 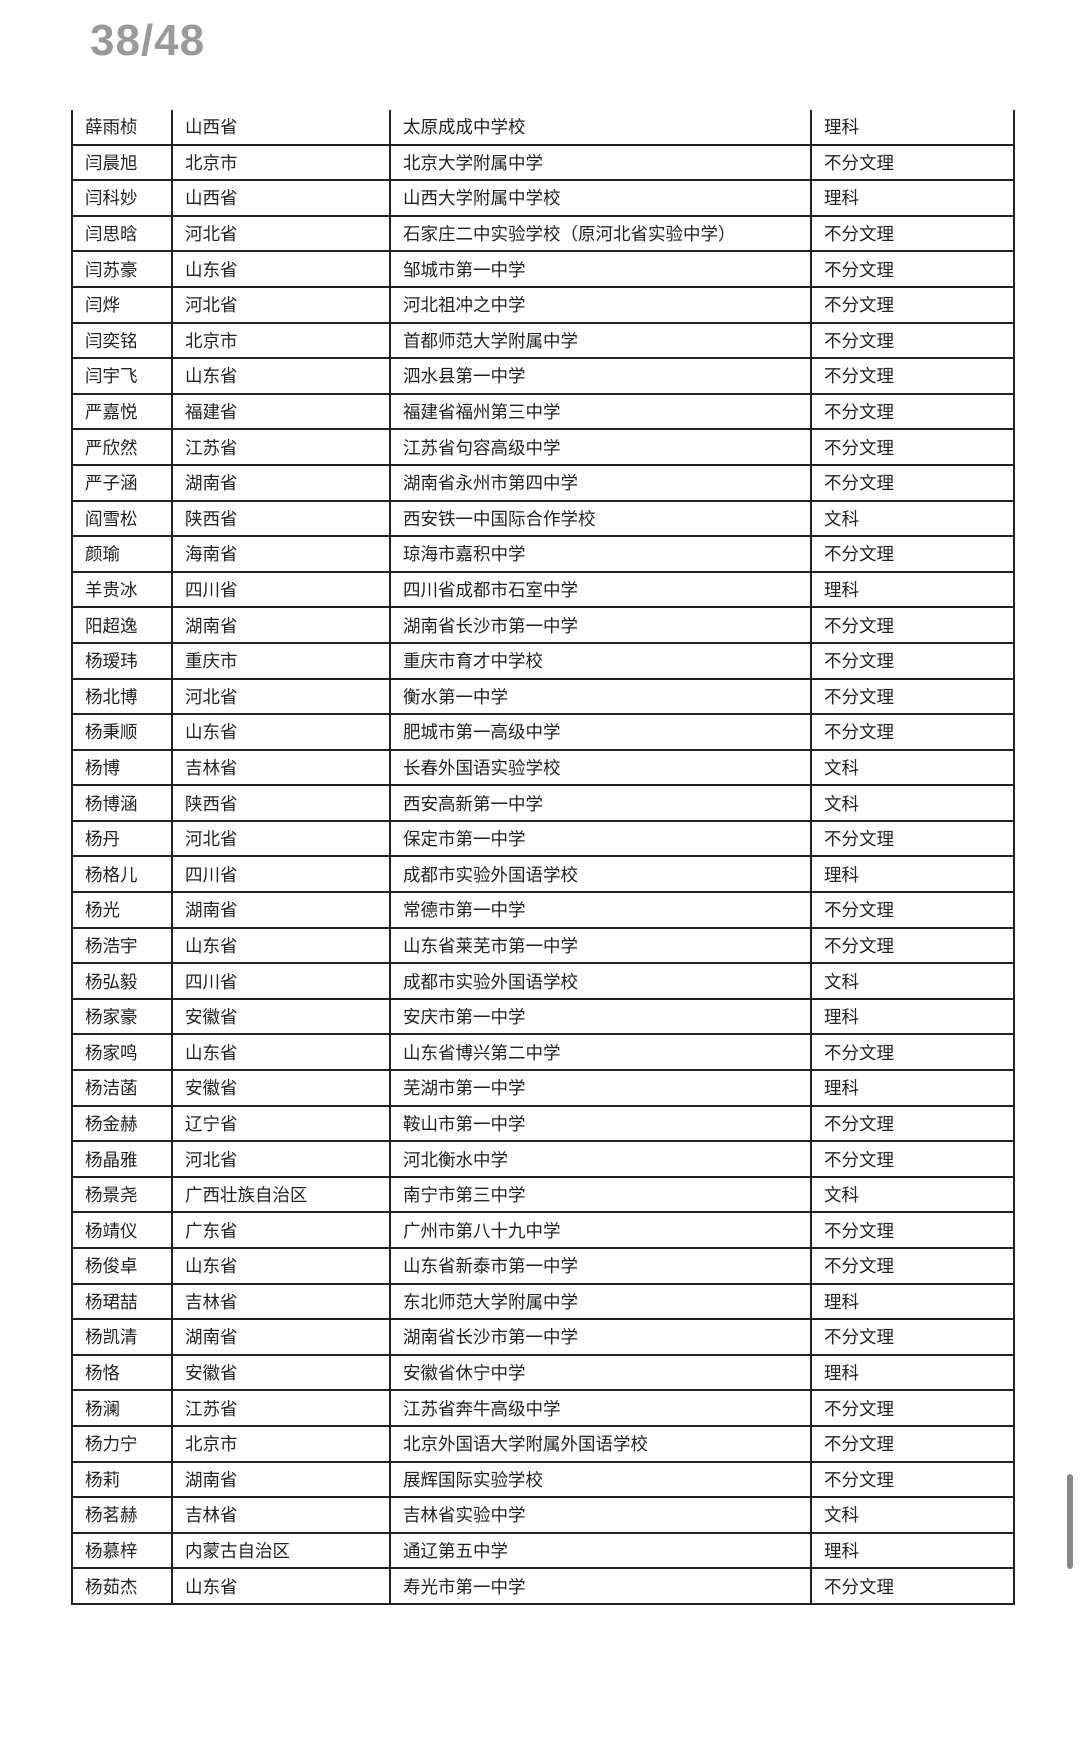 What do you see at coordinates (600, 1479) in the screenshot?
I see `school-cell: 展辉国际实验学校` at bounding box center [600, 1479].